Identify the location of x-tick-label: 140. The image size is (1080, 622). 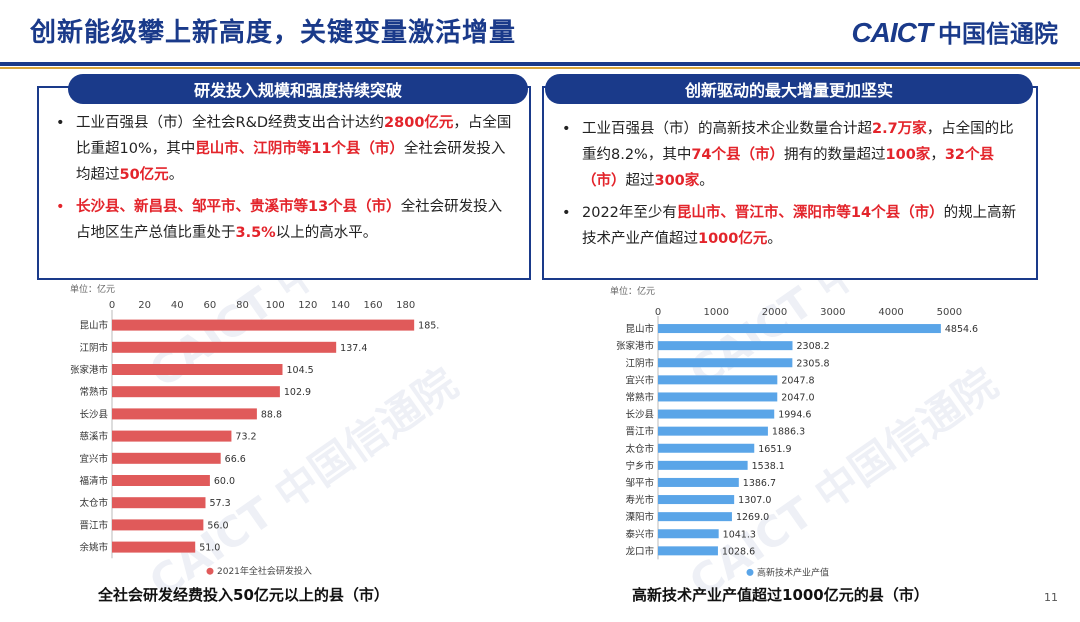
(340, 305).